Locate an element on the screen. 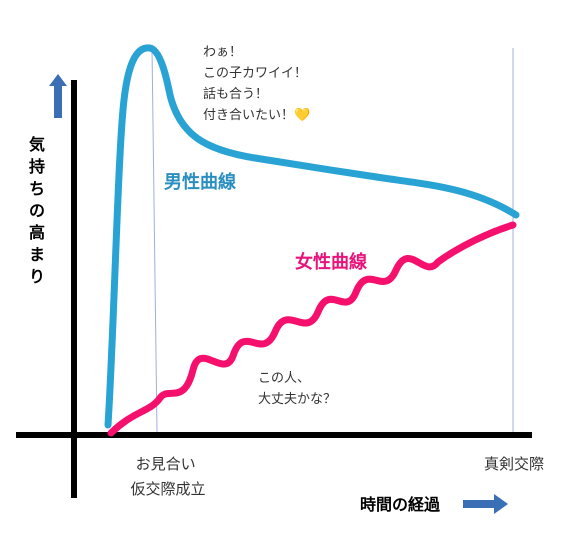 The height and width of the screenshot is (535, 573). series-label-male: 男性曲線 is located at coordinates (200, 182).